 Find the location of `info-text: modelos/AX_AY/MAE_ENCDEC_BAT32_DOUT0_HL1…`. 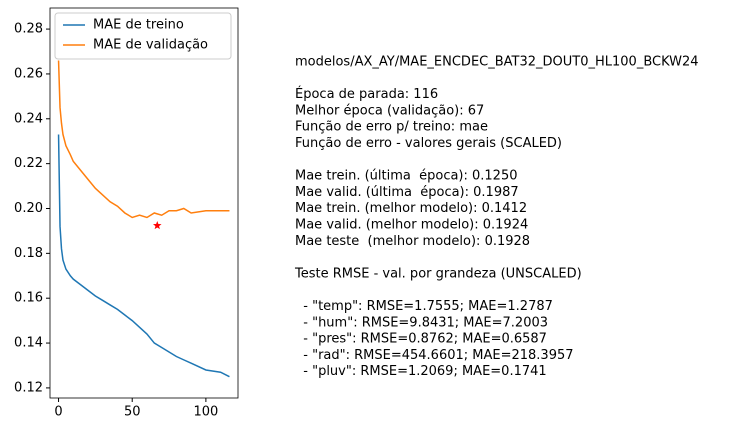

info-text: modelos/AX_AY/MAE_ENCDEC_BAT32_DOUT0_HL1… is located at coordinates (497, 62).